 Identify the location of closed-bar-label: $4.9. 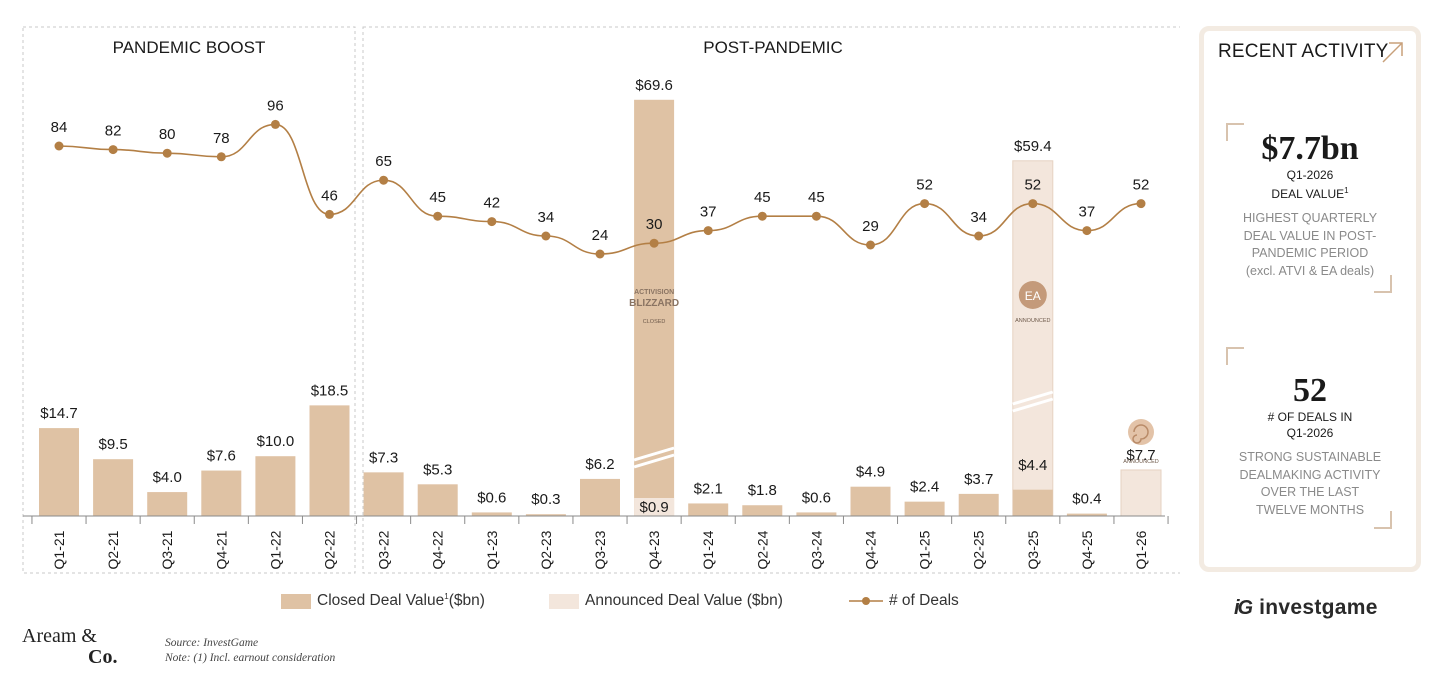
(870, 472).